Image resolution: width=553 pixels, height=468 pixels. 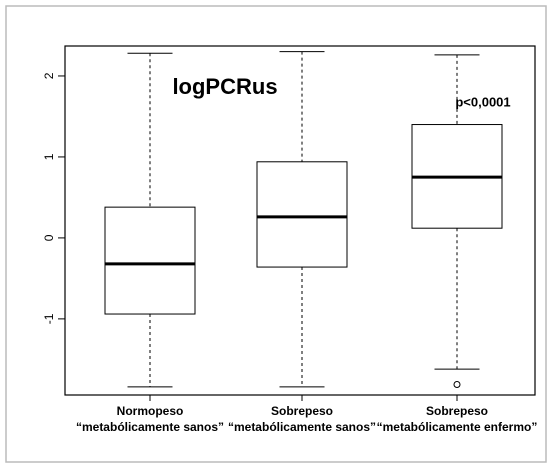 What do you see at coordinates (49, 237) in the screenshot?
I see `y-tick-label: 0` at bounding box center [49, 237].